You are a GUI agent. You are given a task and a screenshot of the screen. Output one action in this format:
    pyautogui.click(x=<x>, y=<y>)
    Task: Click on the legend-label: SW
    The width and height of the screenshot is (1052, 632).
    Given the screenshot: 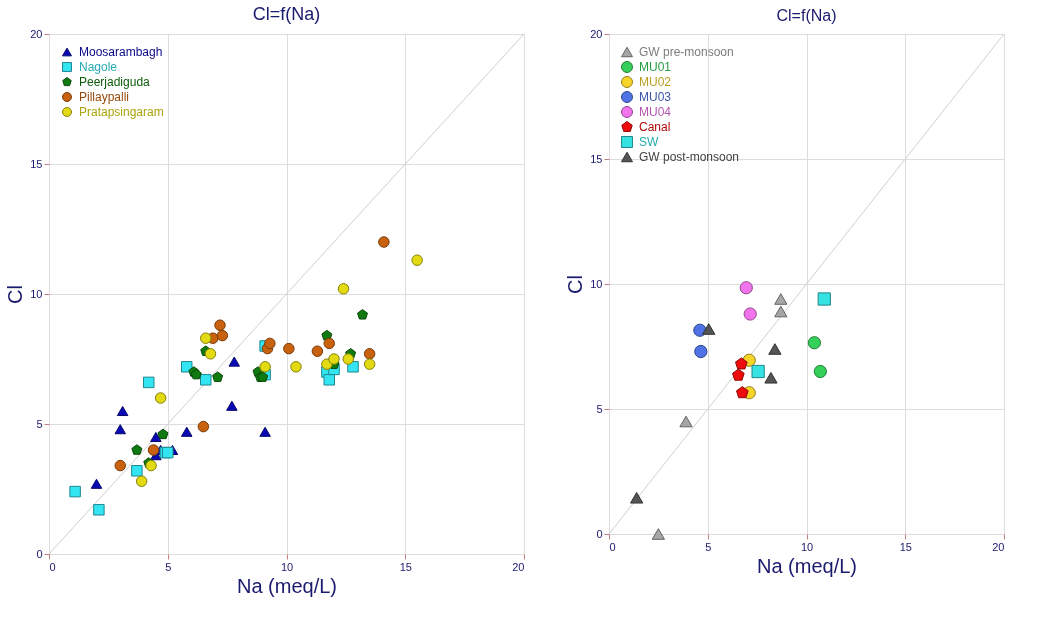 What is the action you would take?
    pyautogui.click(x=649, y=142)
    